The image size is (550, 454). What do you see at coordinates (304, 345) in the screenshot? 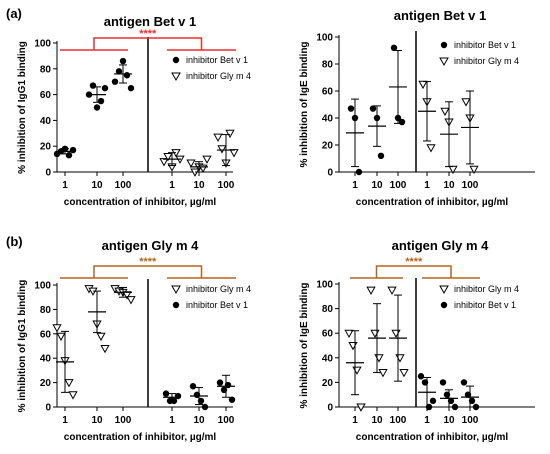
I see `y-axis-label: % inhibition of IgE binding` at bounding box center [304, 345].